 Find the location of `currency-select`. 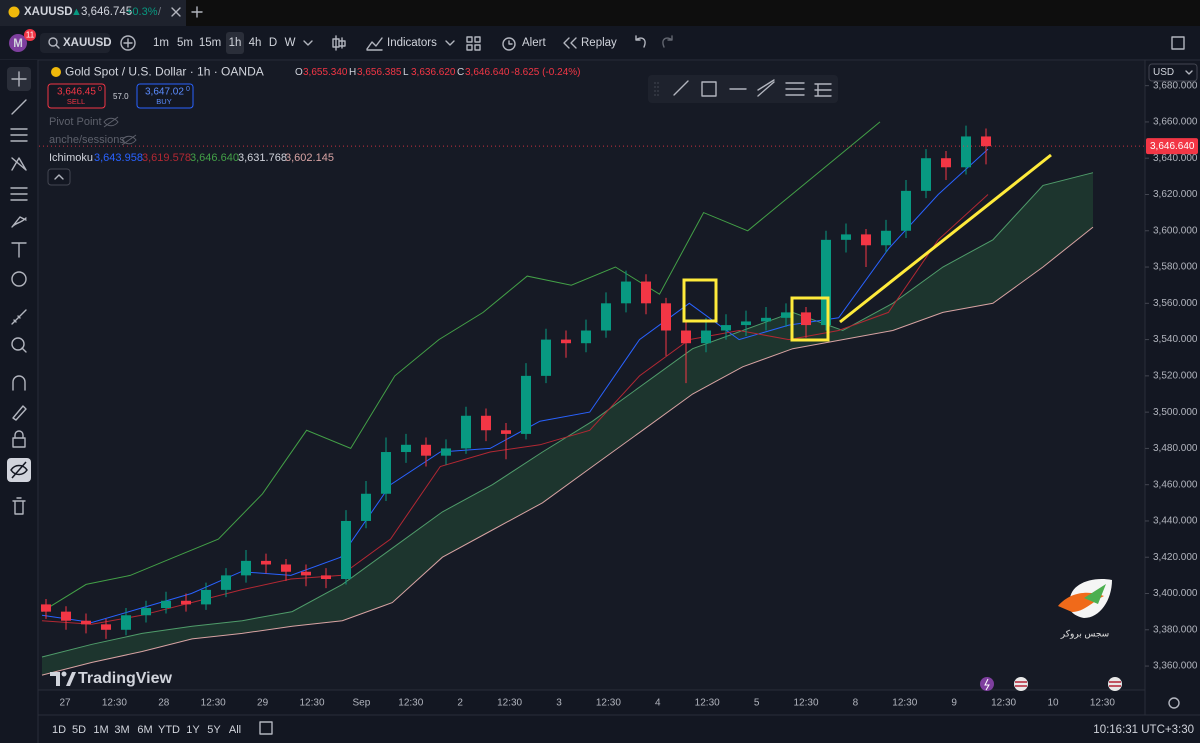

currency-select is located at coordinates (1173, 72).